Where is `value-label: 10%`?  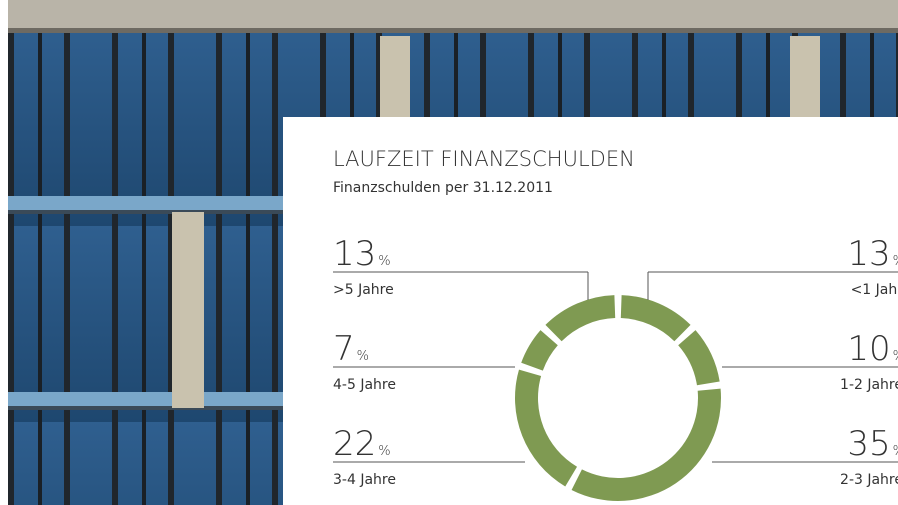
value-label: 10% is located at coordinates (872, 349).